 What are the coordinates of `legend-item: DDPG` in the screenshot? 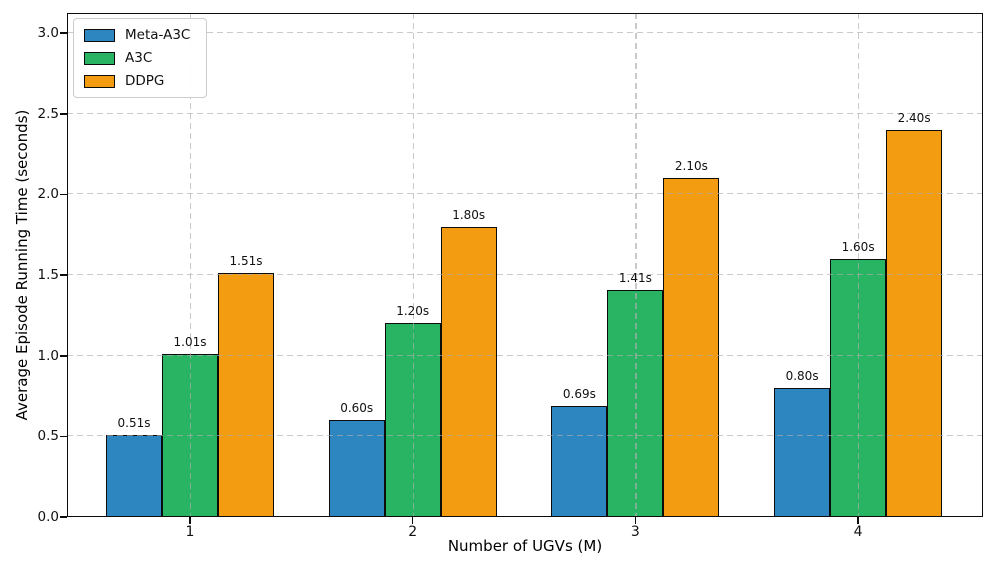 It's located at (137, 81).